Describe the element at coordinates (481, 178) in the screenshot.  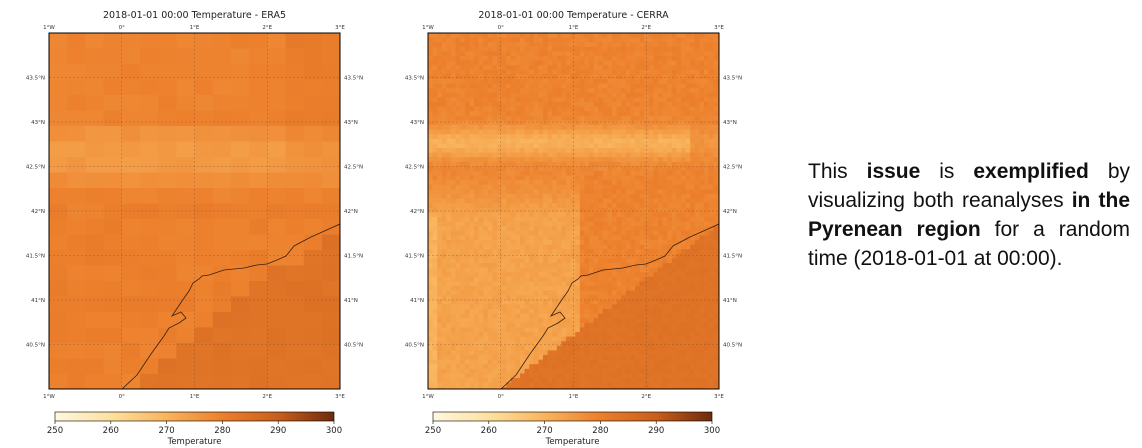
I see `cerra-cell-1995` at that location.